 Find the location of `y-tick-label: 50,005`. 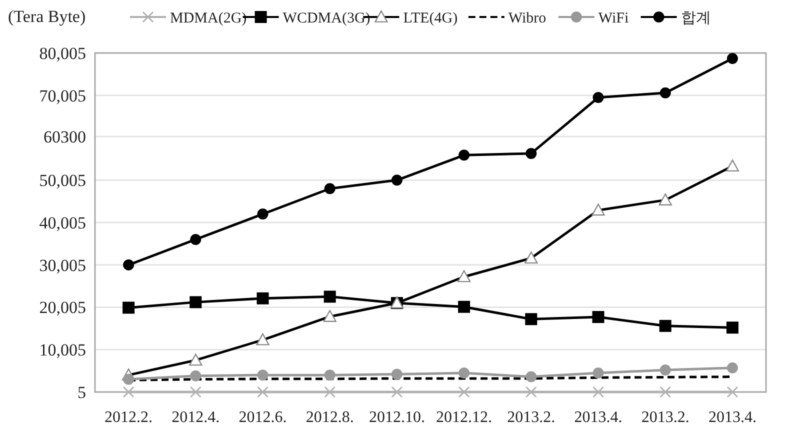

y-tick-label: 50,005 is located at coordinates (62, 180).